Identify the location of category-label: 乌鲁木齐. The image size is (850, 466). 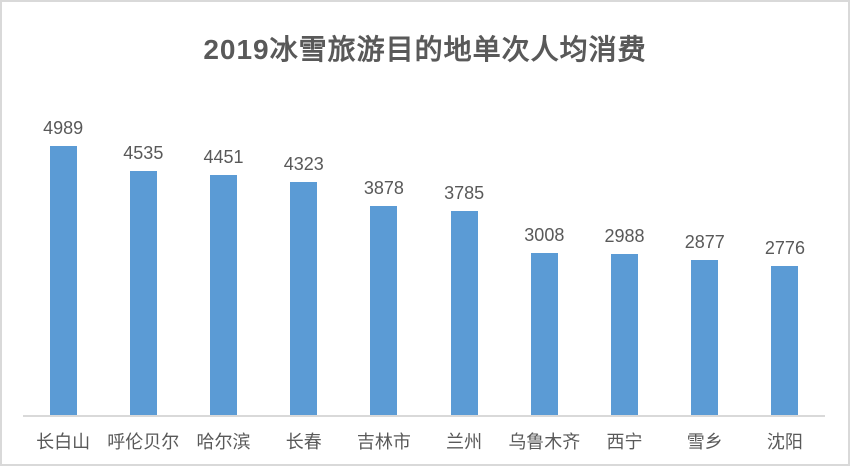
(544, 442).